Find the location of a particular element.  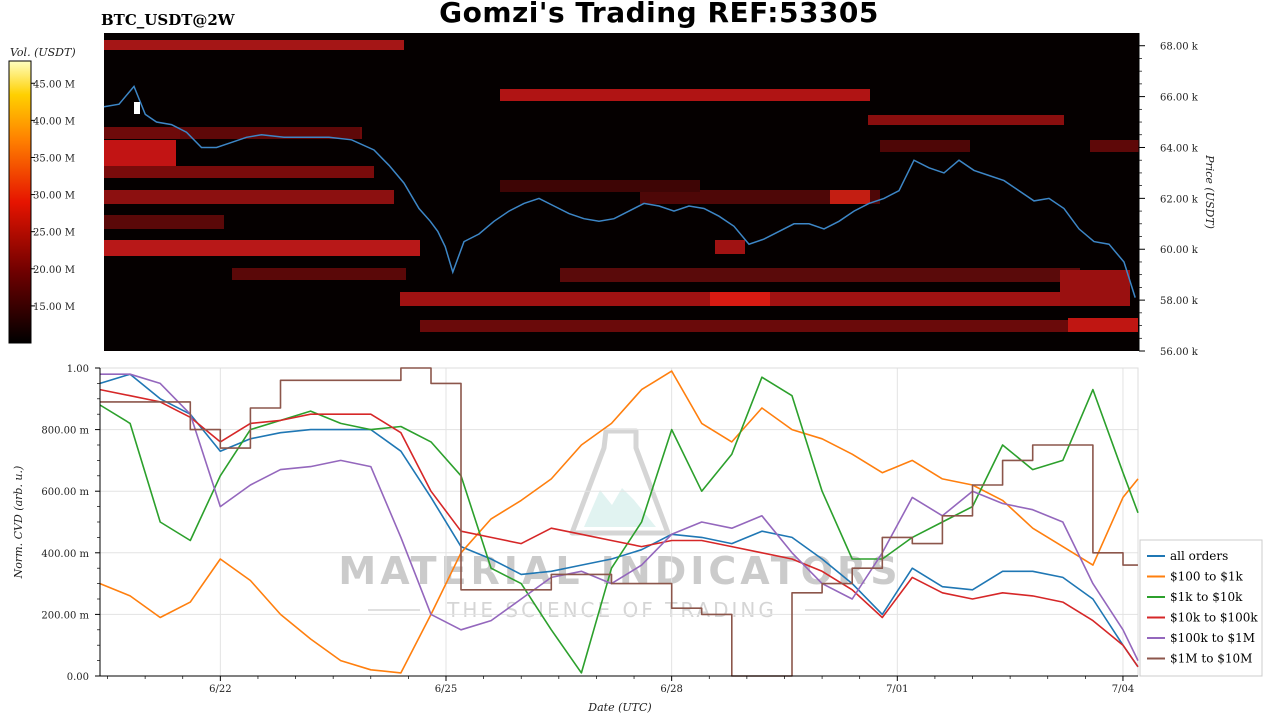

flask-liquid-icon is located at coordinates (620, 507).